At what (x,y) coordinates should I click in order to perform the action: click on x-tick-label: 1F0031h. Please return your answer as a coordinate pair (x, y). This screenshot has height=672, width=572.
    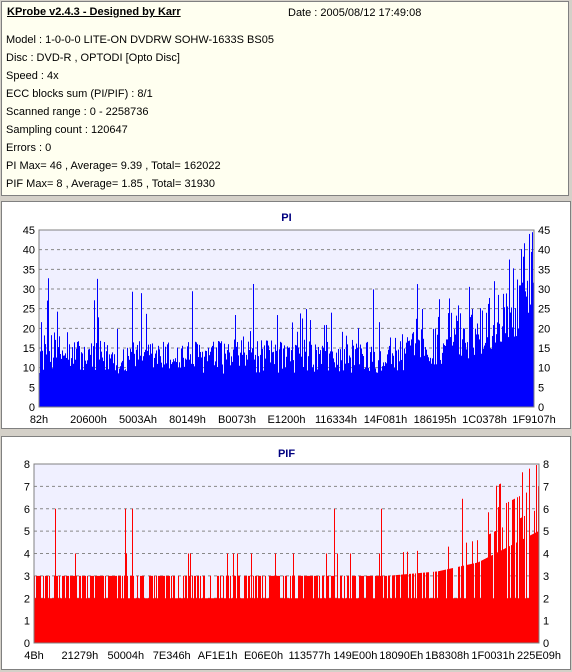
    Looking at the image, I should click on (492, 656).